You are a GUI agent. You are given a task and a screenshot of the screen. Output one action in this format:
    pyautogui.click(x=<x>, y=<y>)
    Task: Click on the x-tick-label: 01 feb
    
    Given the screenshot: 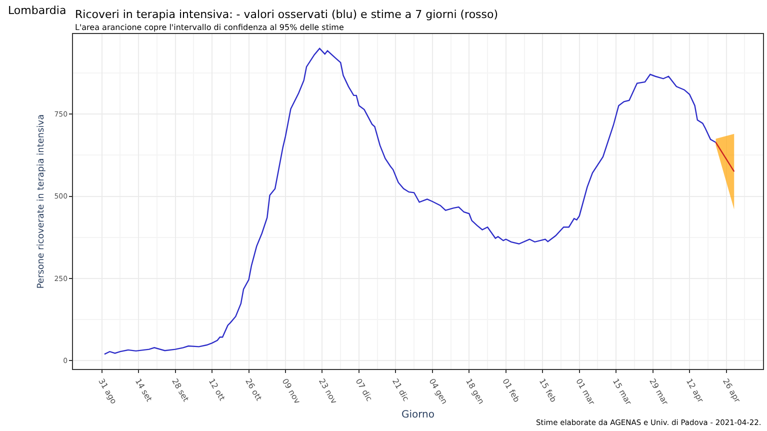 What is the action you would take?
    pyautogui.click(x=511, y=390)
    